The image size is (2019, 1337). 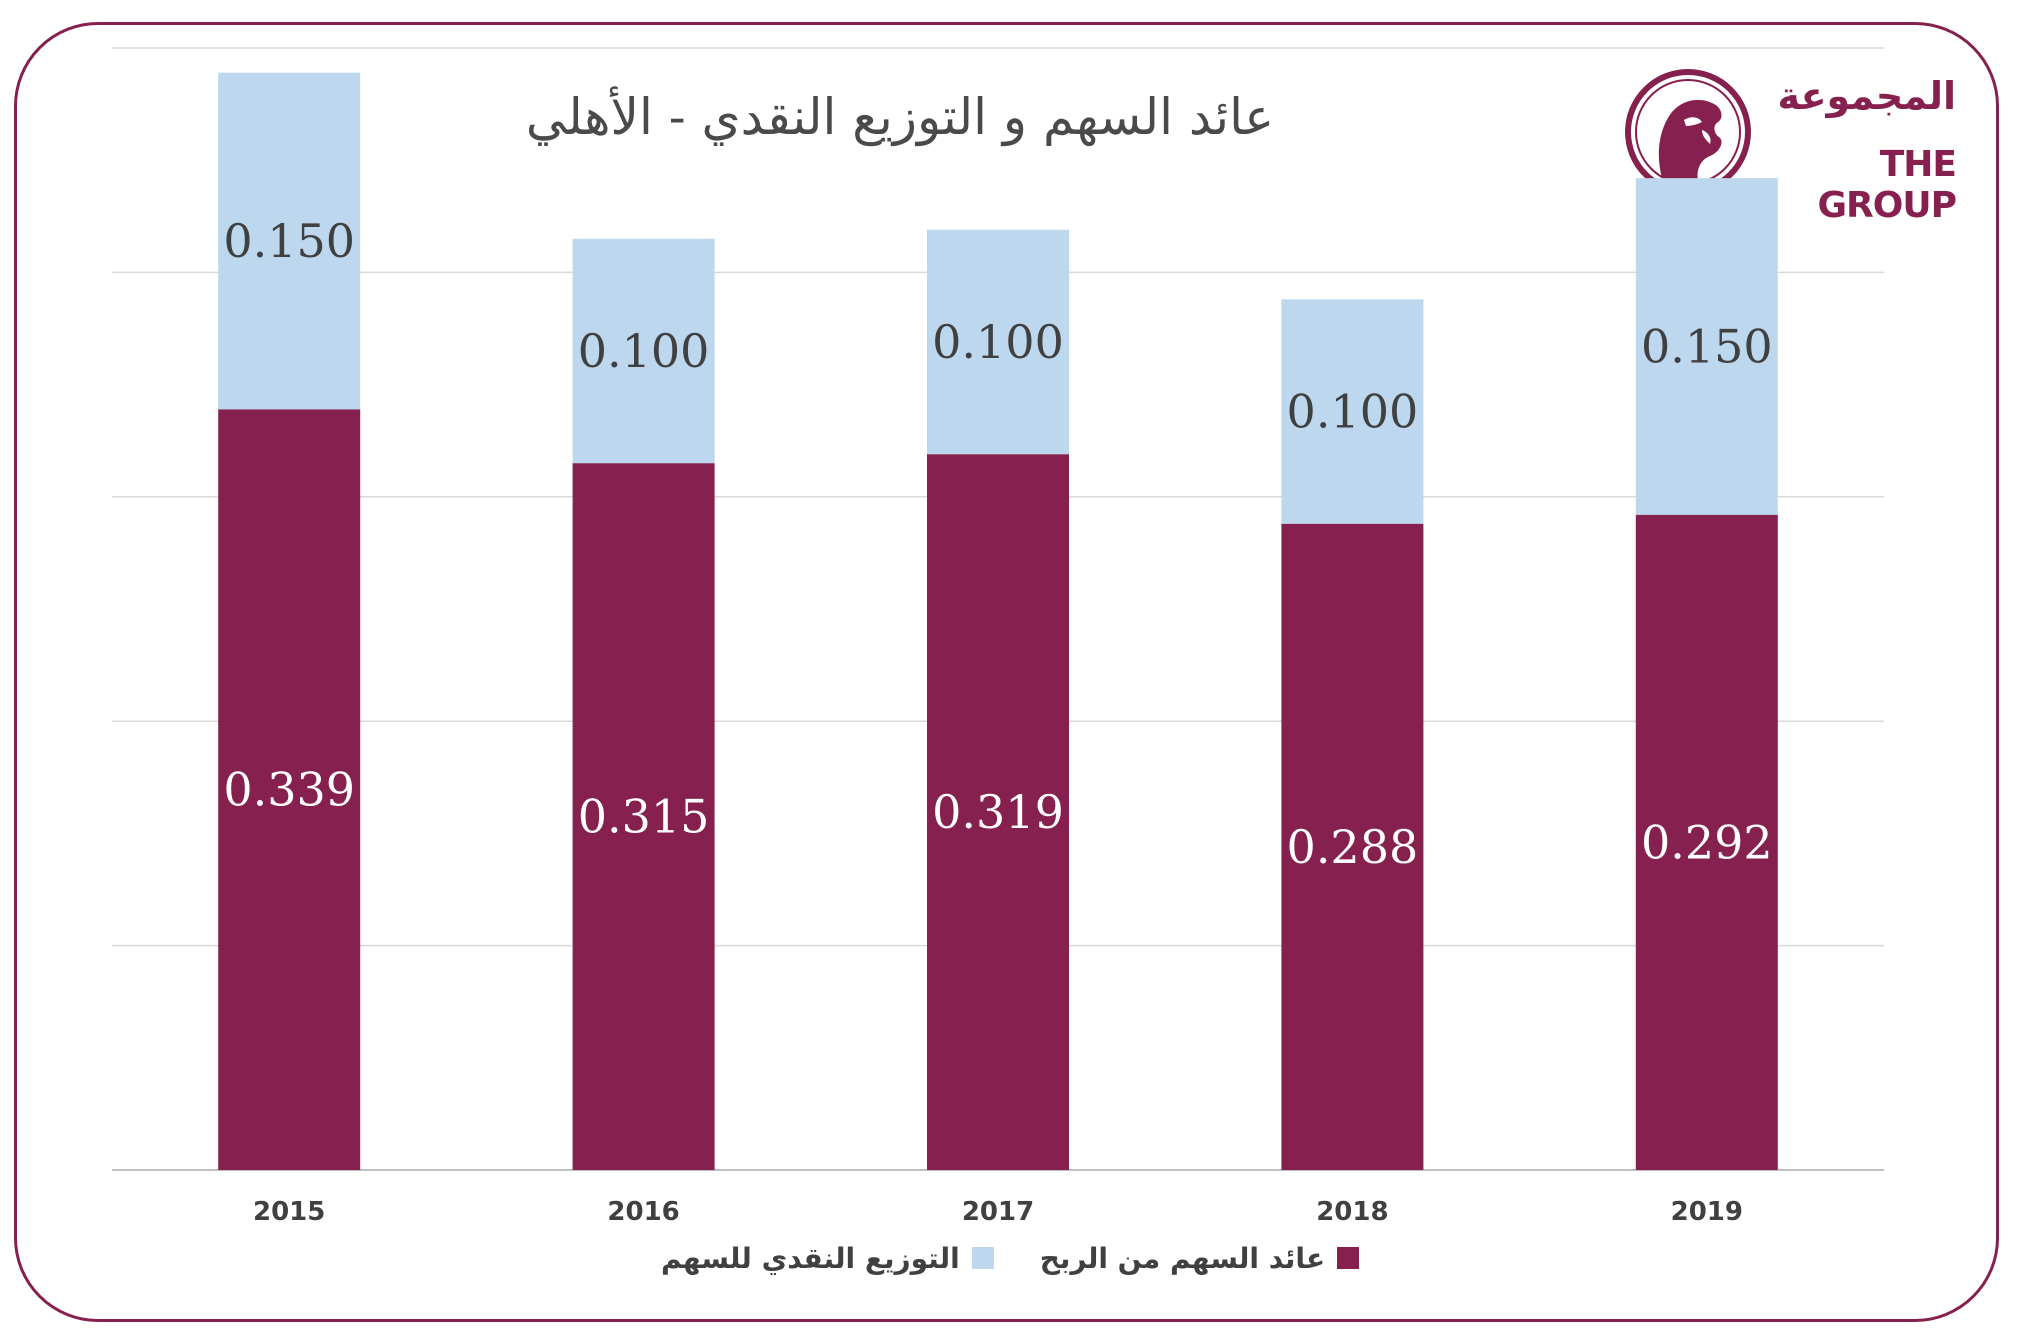 What do you see at coordinates (643, 1212) in the screenshot?
I see `x-tick-label: 2016` at bounding box center [643, 1212].